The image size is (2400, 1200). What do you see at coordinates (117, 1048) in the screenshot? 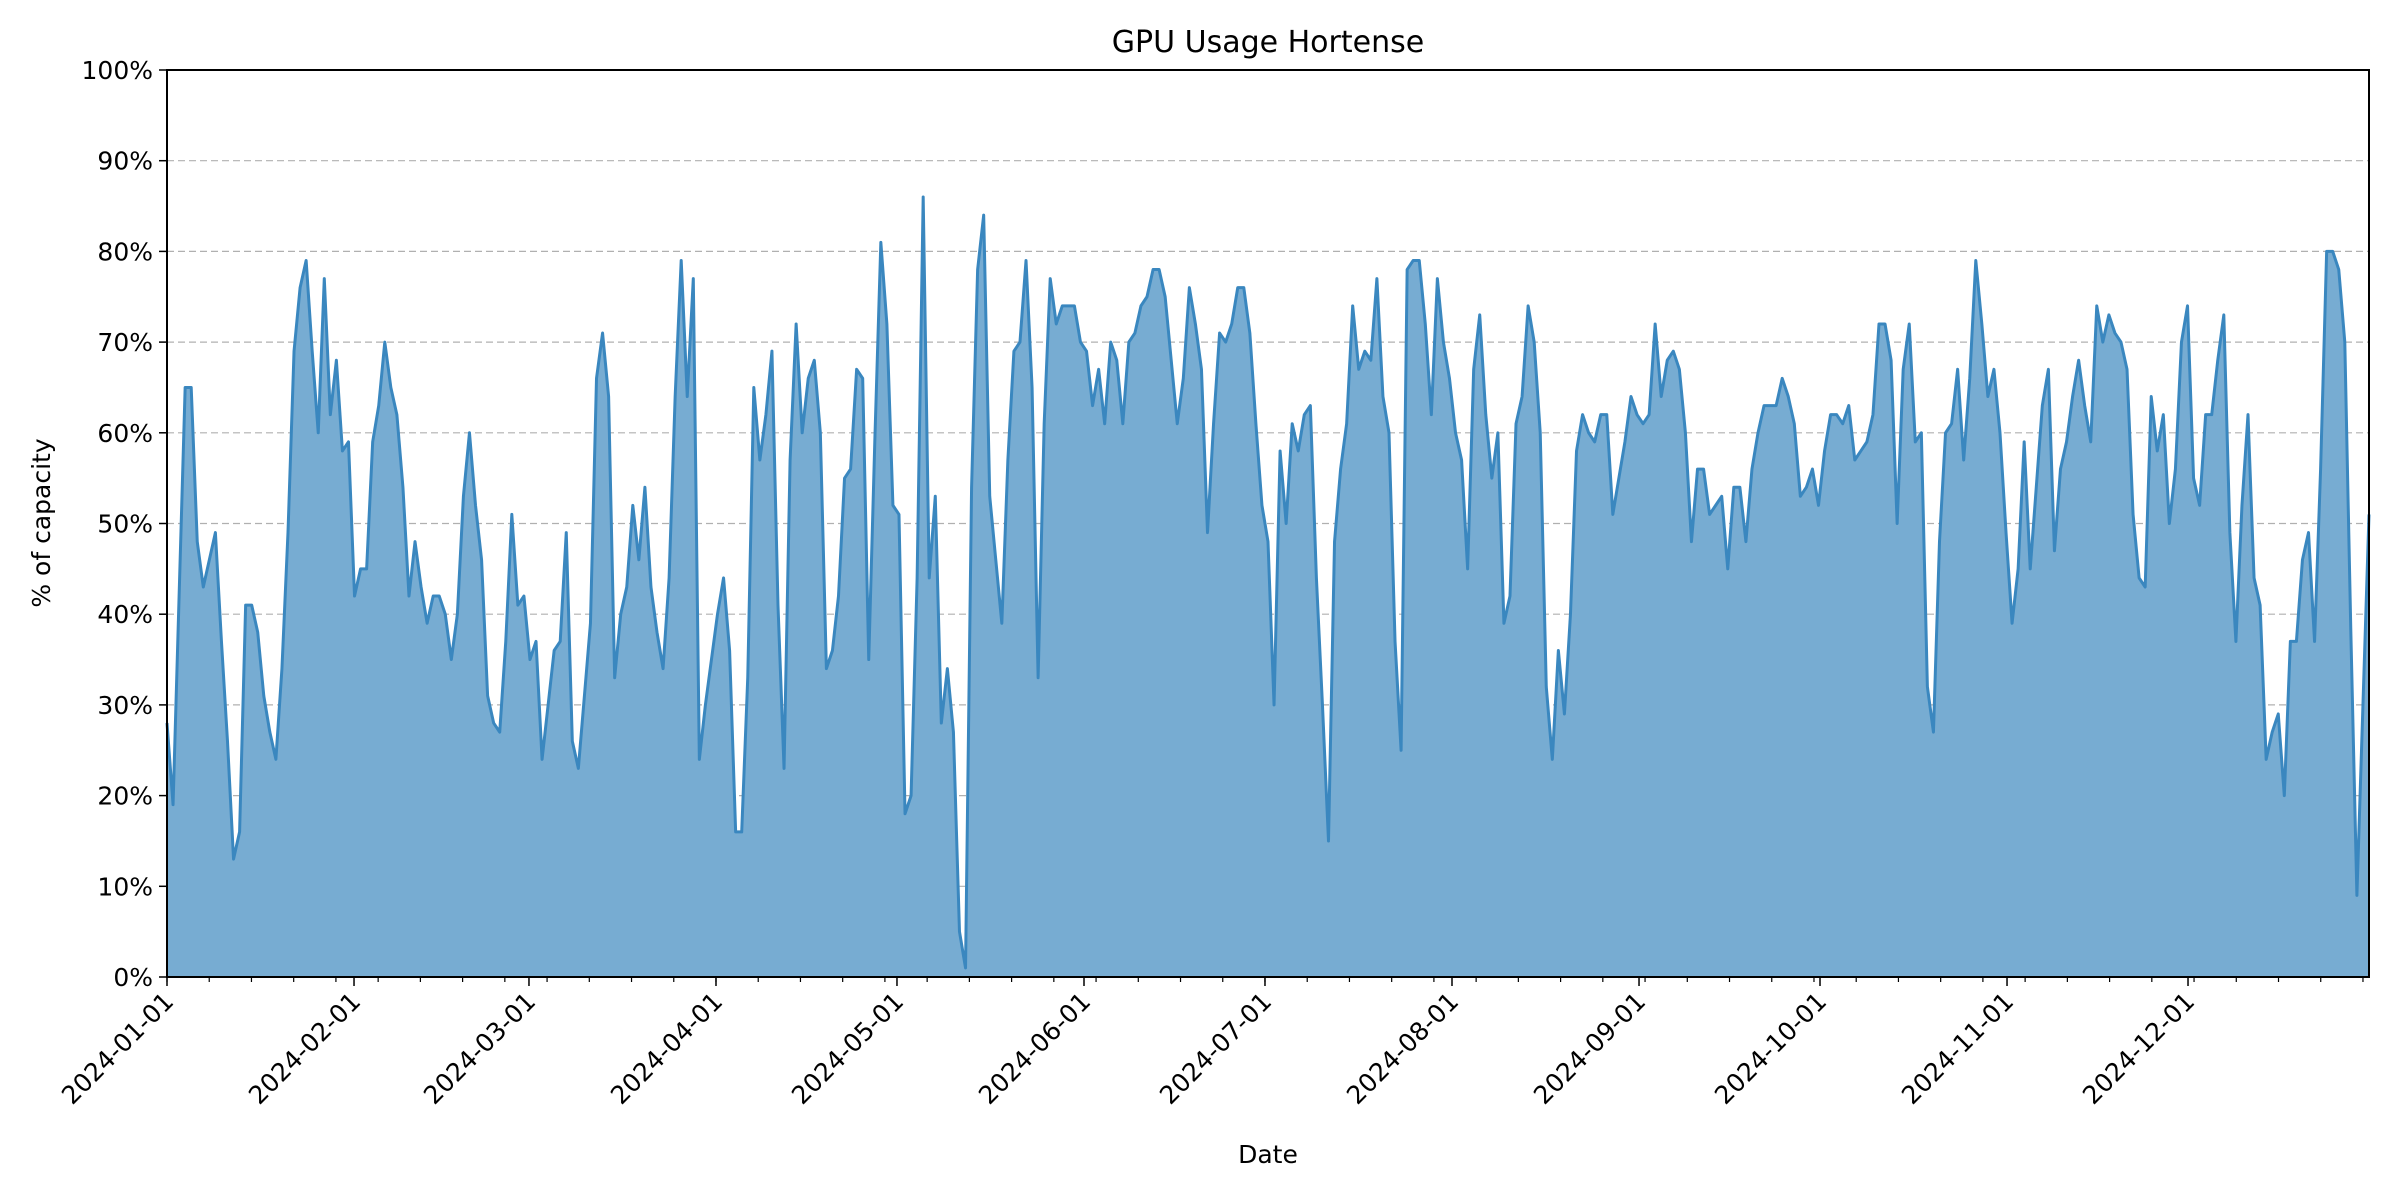
I see `x-tick-label: 2024-01-01` at bounding box center [117, 1048].